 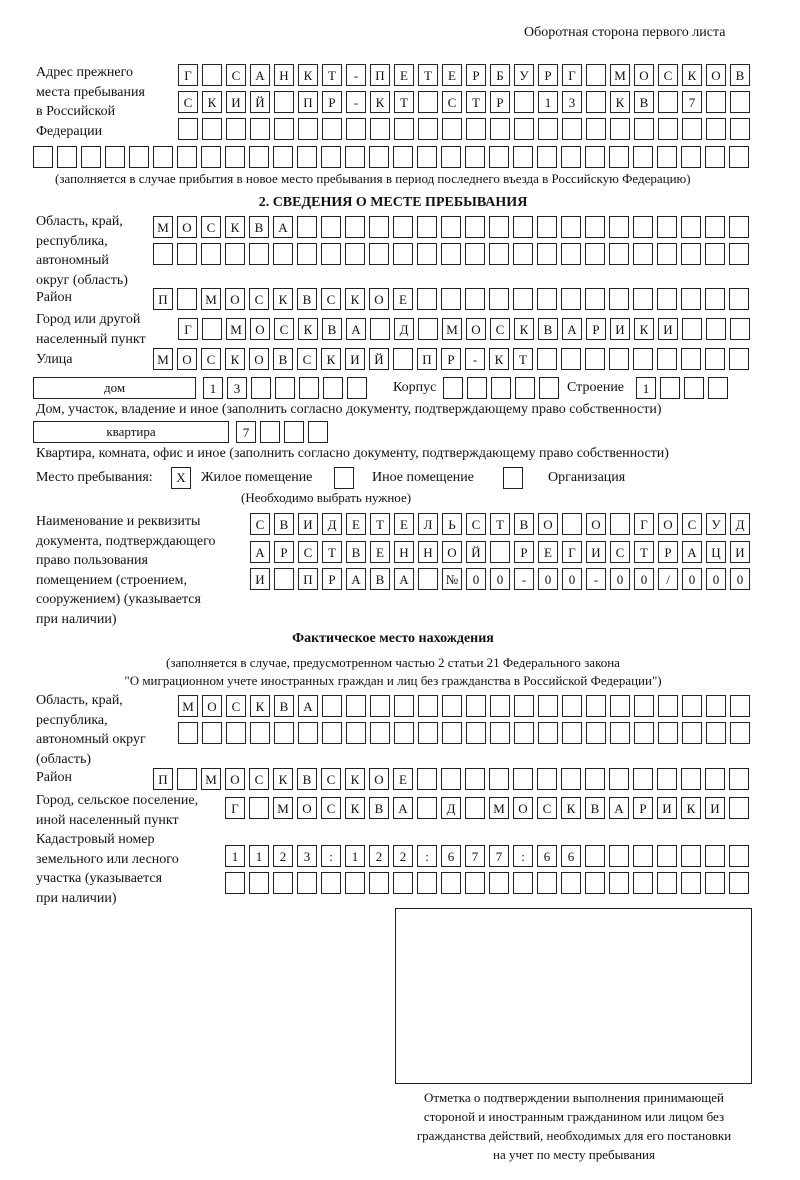 What do you see at coordinates (355, 856) in the screenshot?
I see `char-cell: 1` at bounding box center [355, 856].